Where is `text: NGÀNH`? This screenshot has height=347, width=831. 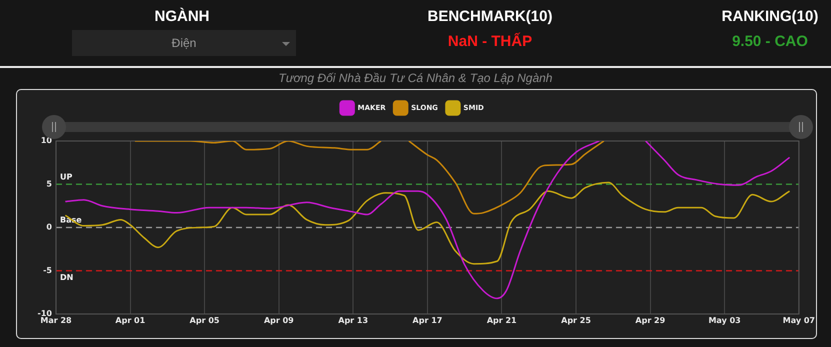
text: NGÀNH is located at coordinates (182, 16).